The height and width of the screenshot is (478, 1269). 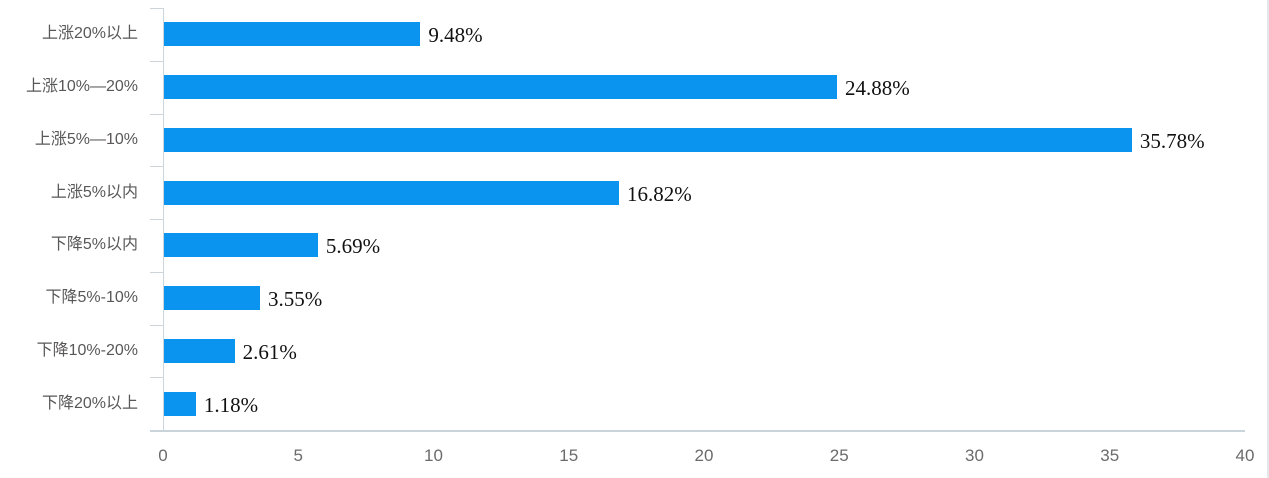 I want to click on category-label: 下降10%-20%, so click(x=87, y=350).